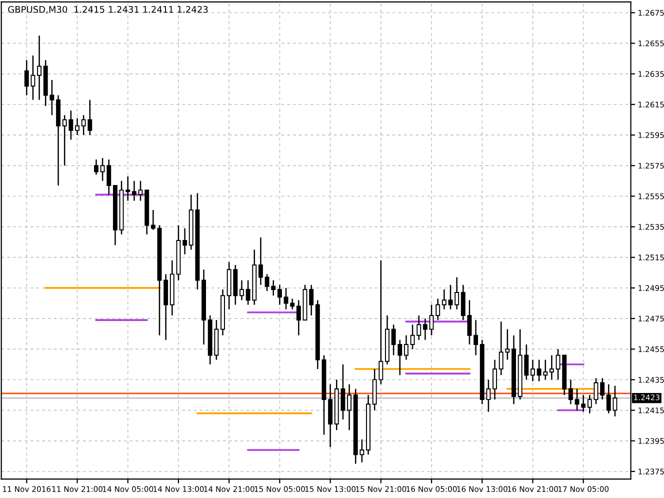  I want to click on chart-title: GBPUSD,M30 1.2415 1.2431 1.2411 1.2423, so click(108, 10).